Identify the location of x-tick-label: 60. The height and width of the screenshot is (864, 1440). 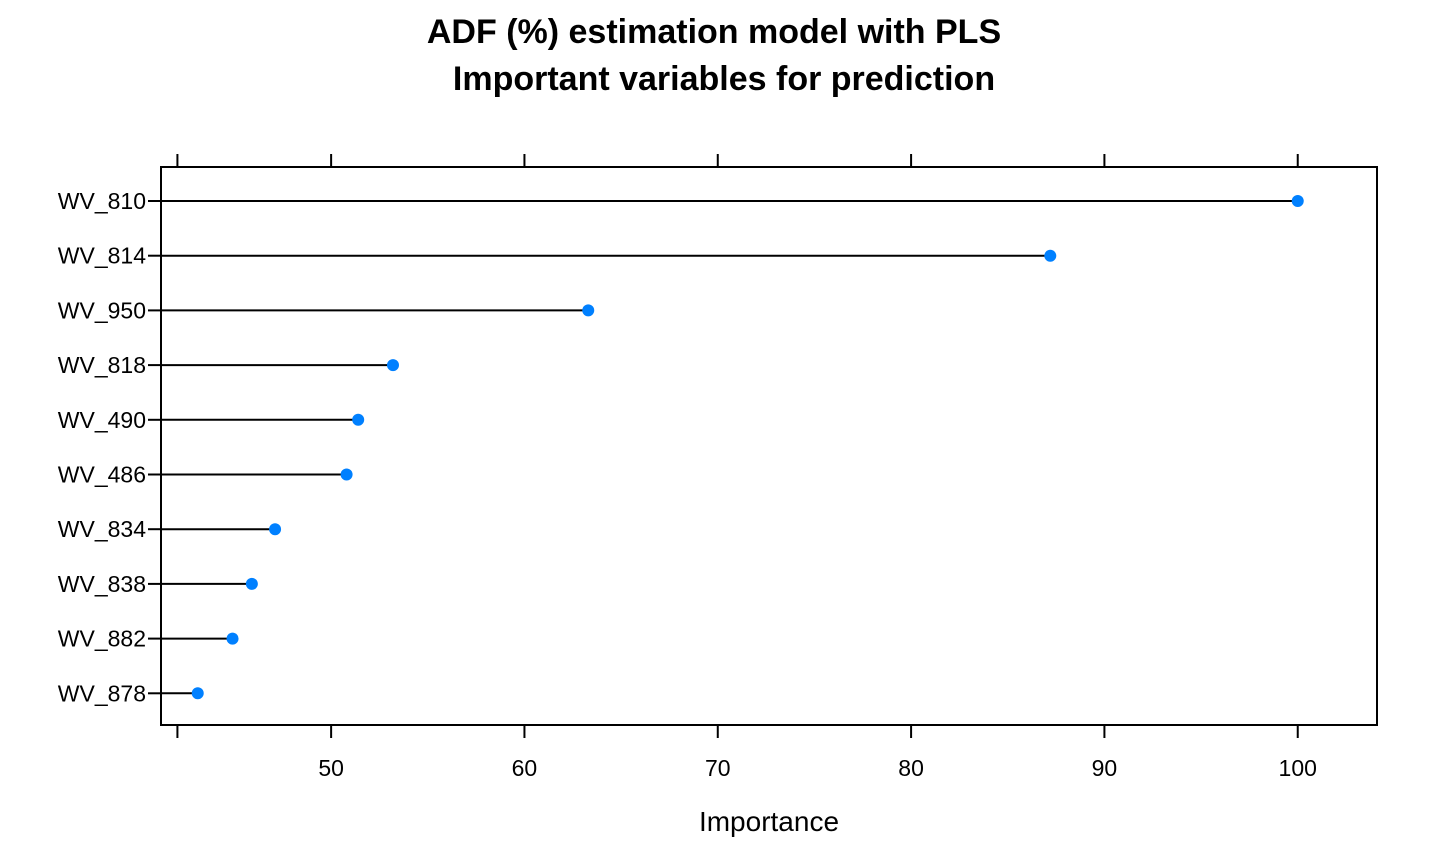
(525, 768).